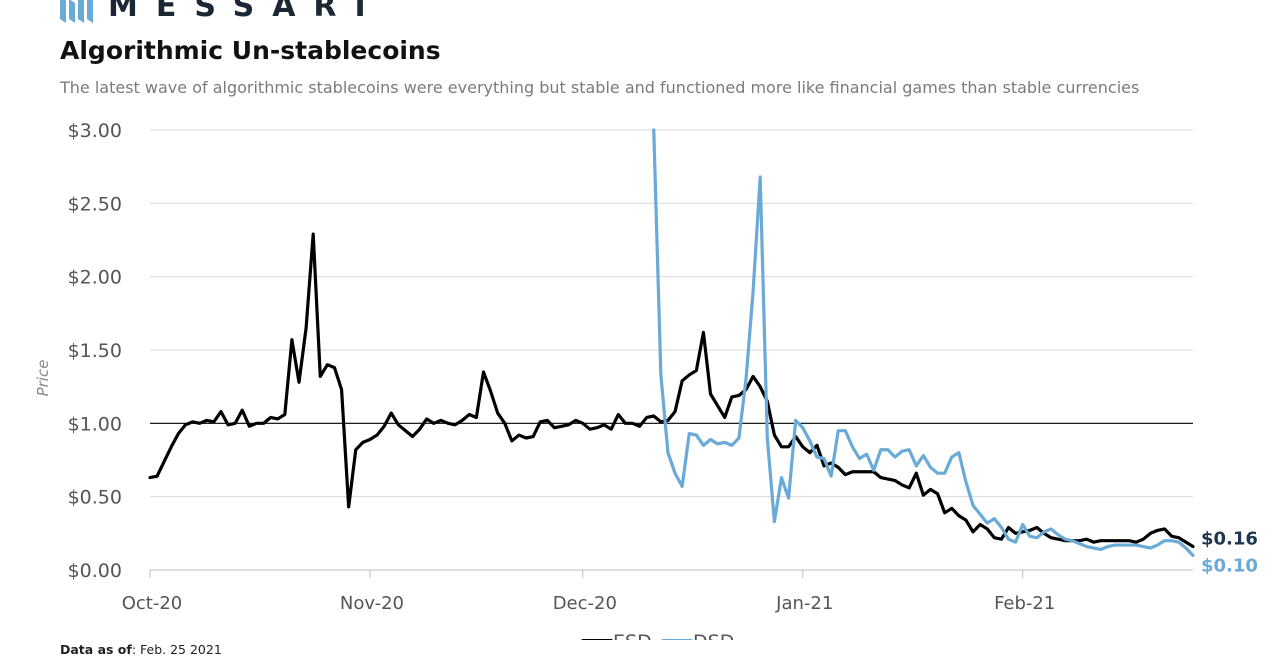  I want to click on y-tick-label: $2.00, so click(95, 278).